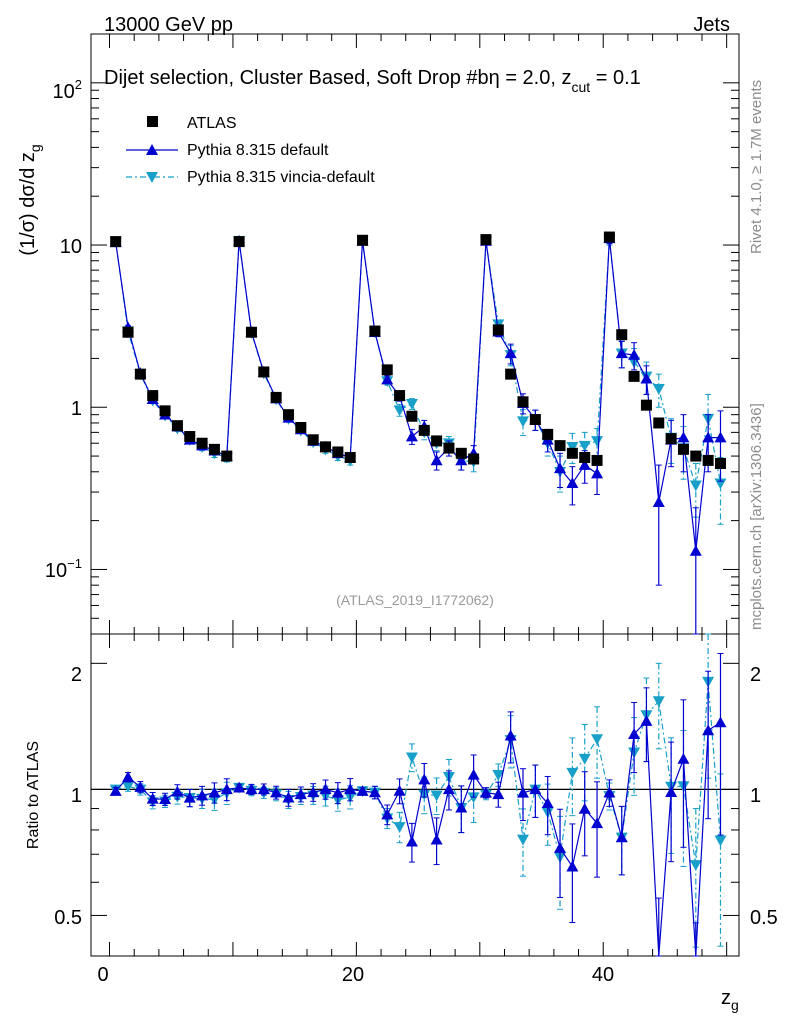 This screenshot has height=1029, width=786. I want to click on ratio-tick-label-2-left: 2, so click(76, 675).